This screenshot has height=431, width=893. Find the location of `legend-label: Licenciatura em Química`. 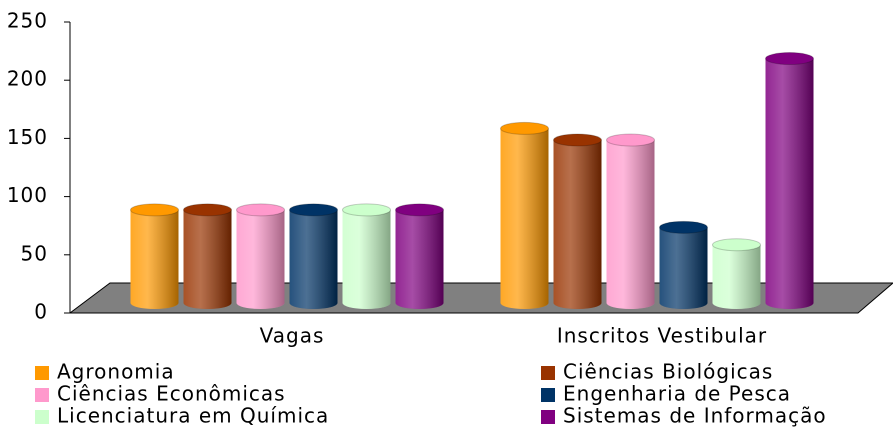

legend-label: Licenciatura em Química is located at coordinates (193, 416).